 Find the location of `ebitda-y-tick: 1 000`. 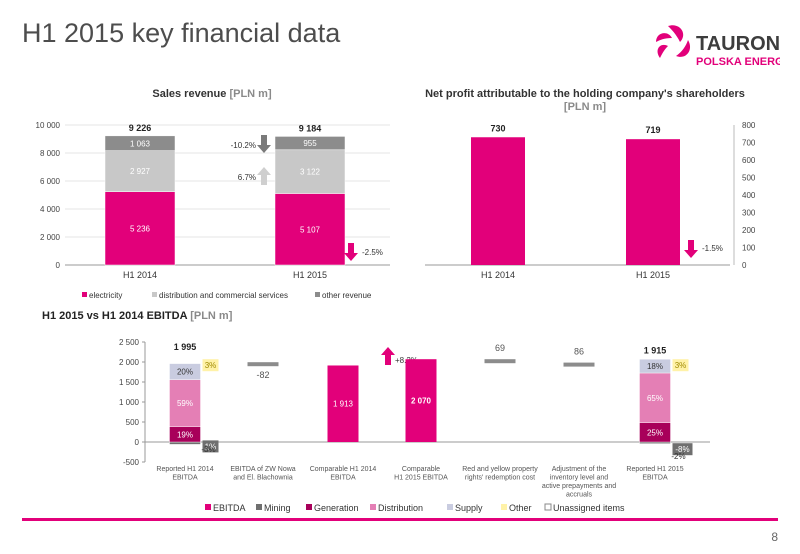

ebitda-y-tick: 1 000 is located at coordinates (129, 402).